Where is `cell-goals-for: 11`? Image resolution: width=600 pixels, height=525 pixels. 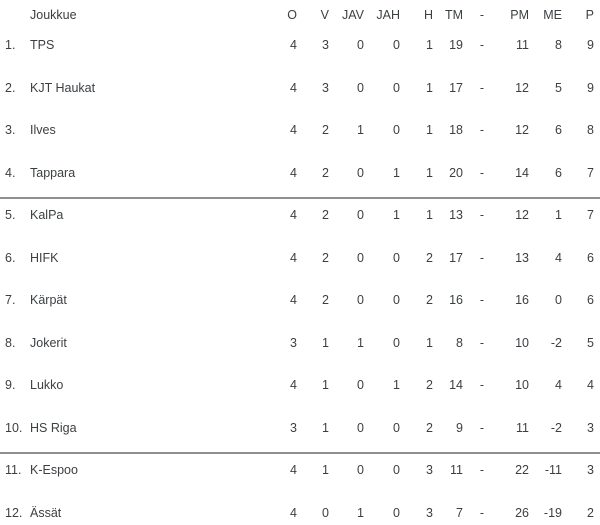
cell-goals-for: 11 is located at coordinates (456, 470).